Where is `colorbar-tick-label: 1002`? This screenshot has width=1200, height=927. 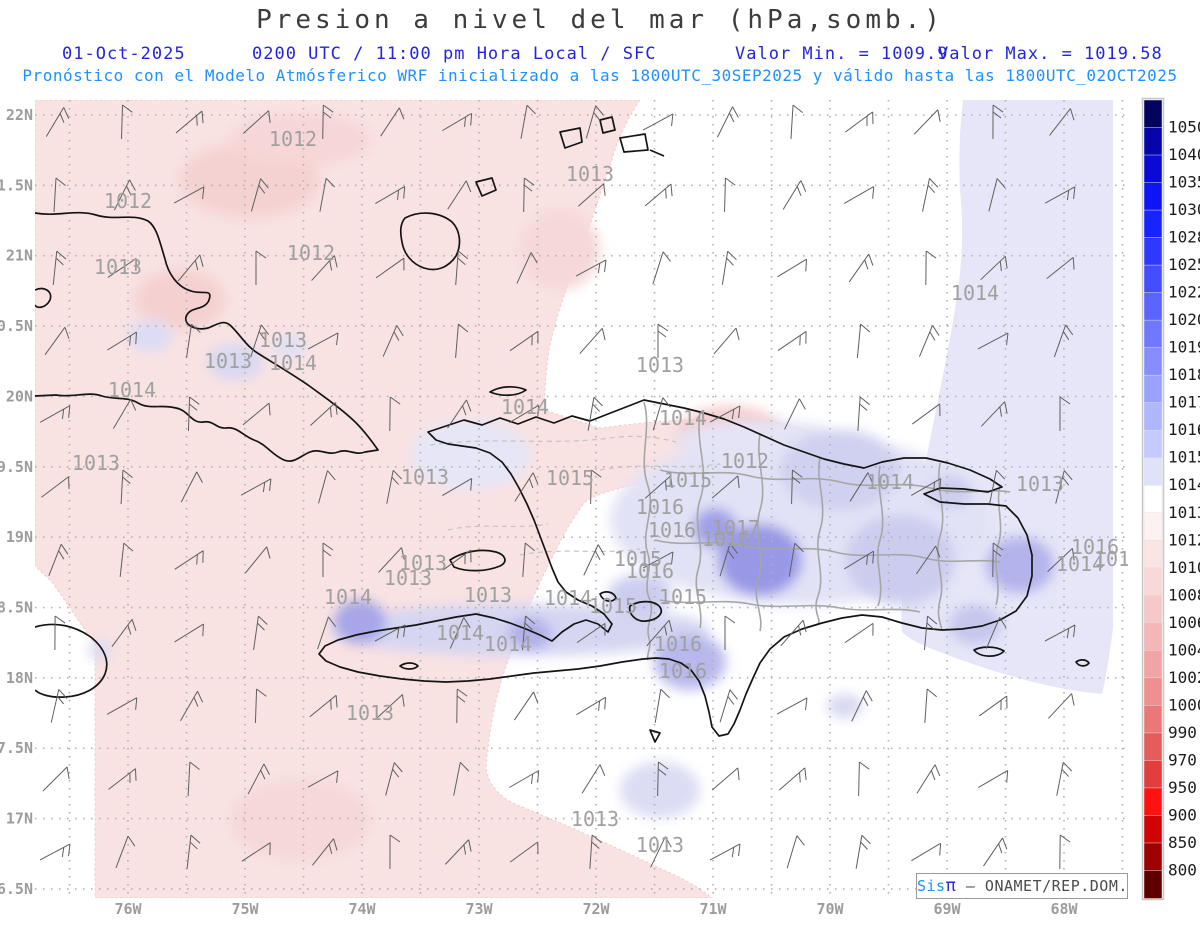 colorbar-tick-label: 1002 is located at coordinates (1184, 677).